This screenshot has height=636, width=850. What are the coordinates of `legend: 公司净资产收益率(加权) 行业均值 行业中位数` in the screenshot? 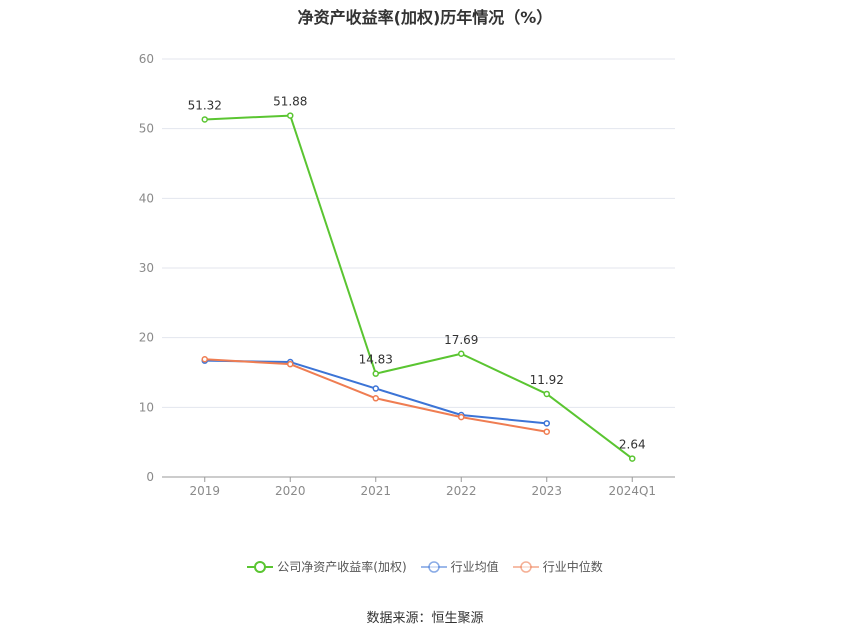 It's located at (425, 566).